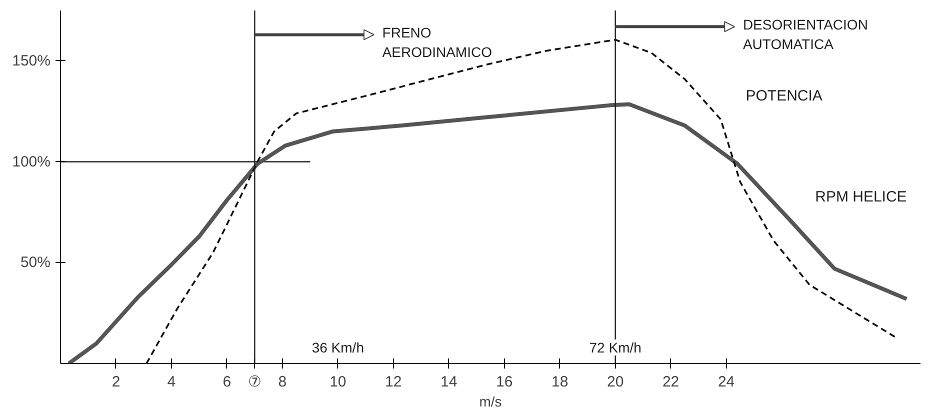  Describe the element at coordinates (171, 382) in the screenshot. I see `x-tick-label: 4` at that location.